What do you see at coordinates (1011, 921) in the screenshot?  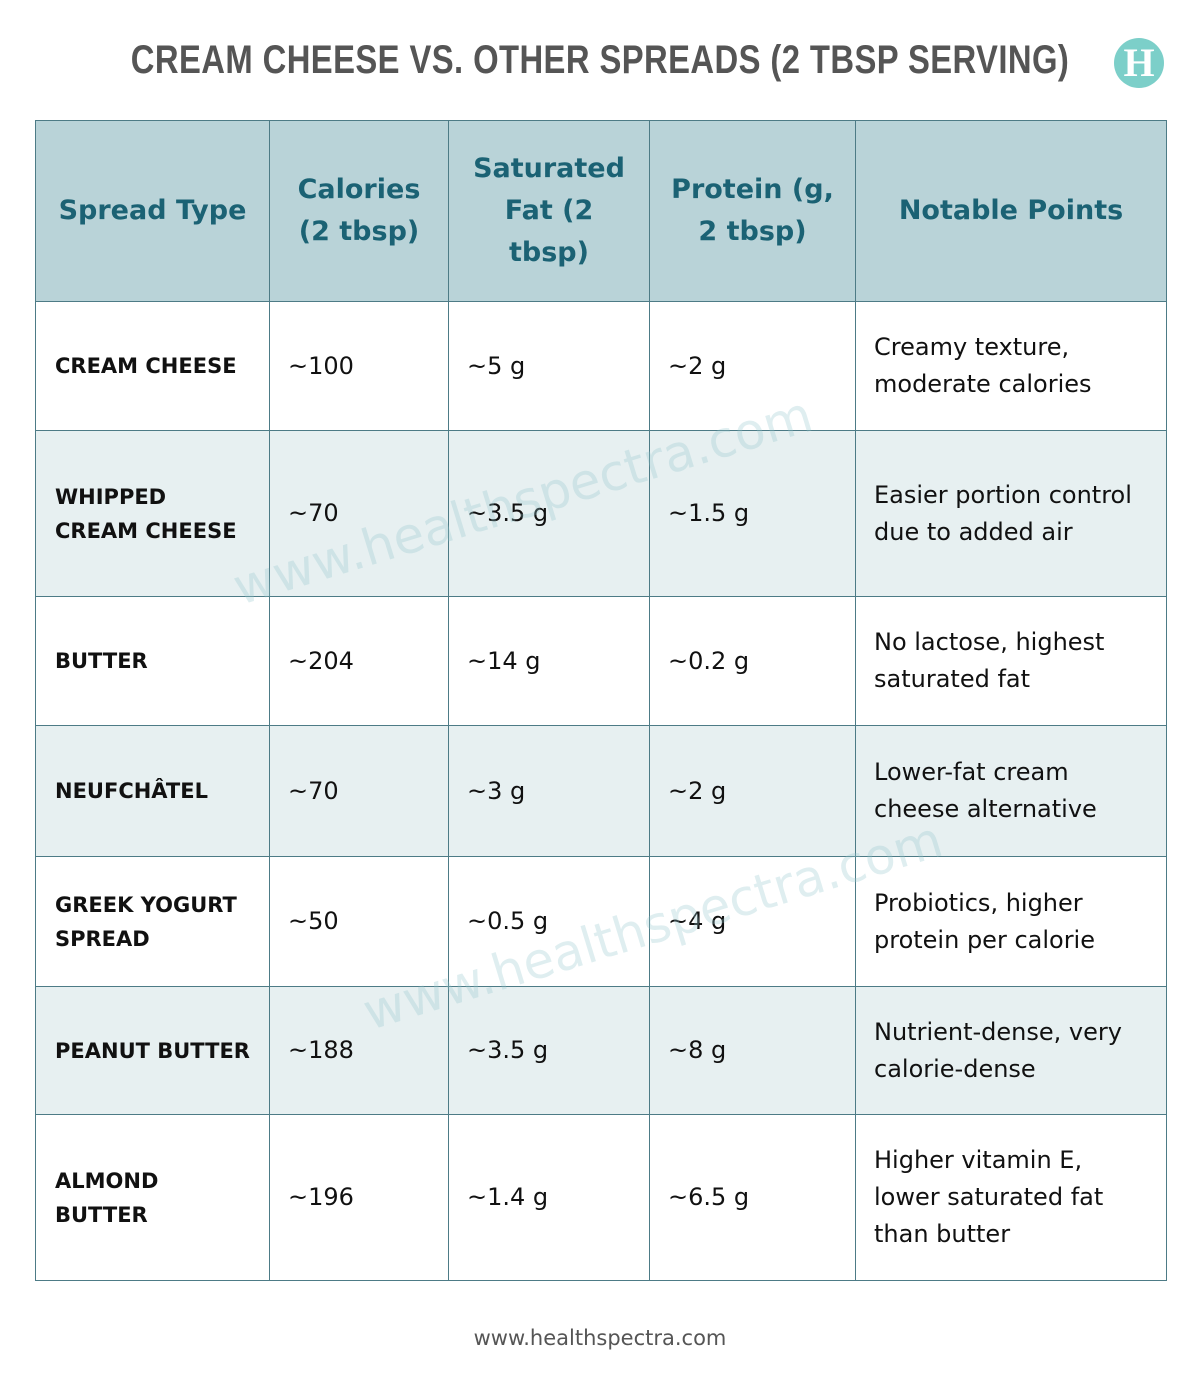 I see `table-cell: Probiotics, higher protein per calorie` at bounding box center [1011, 921].